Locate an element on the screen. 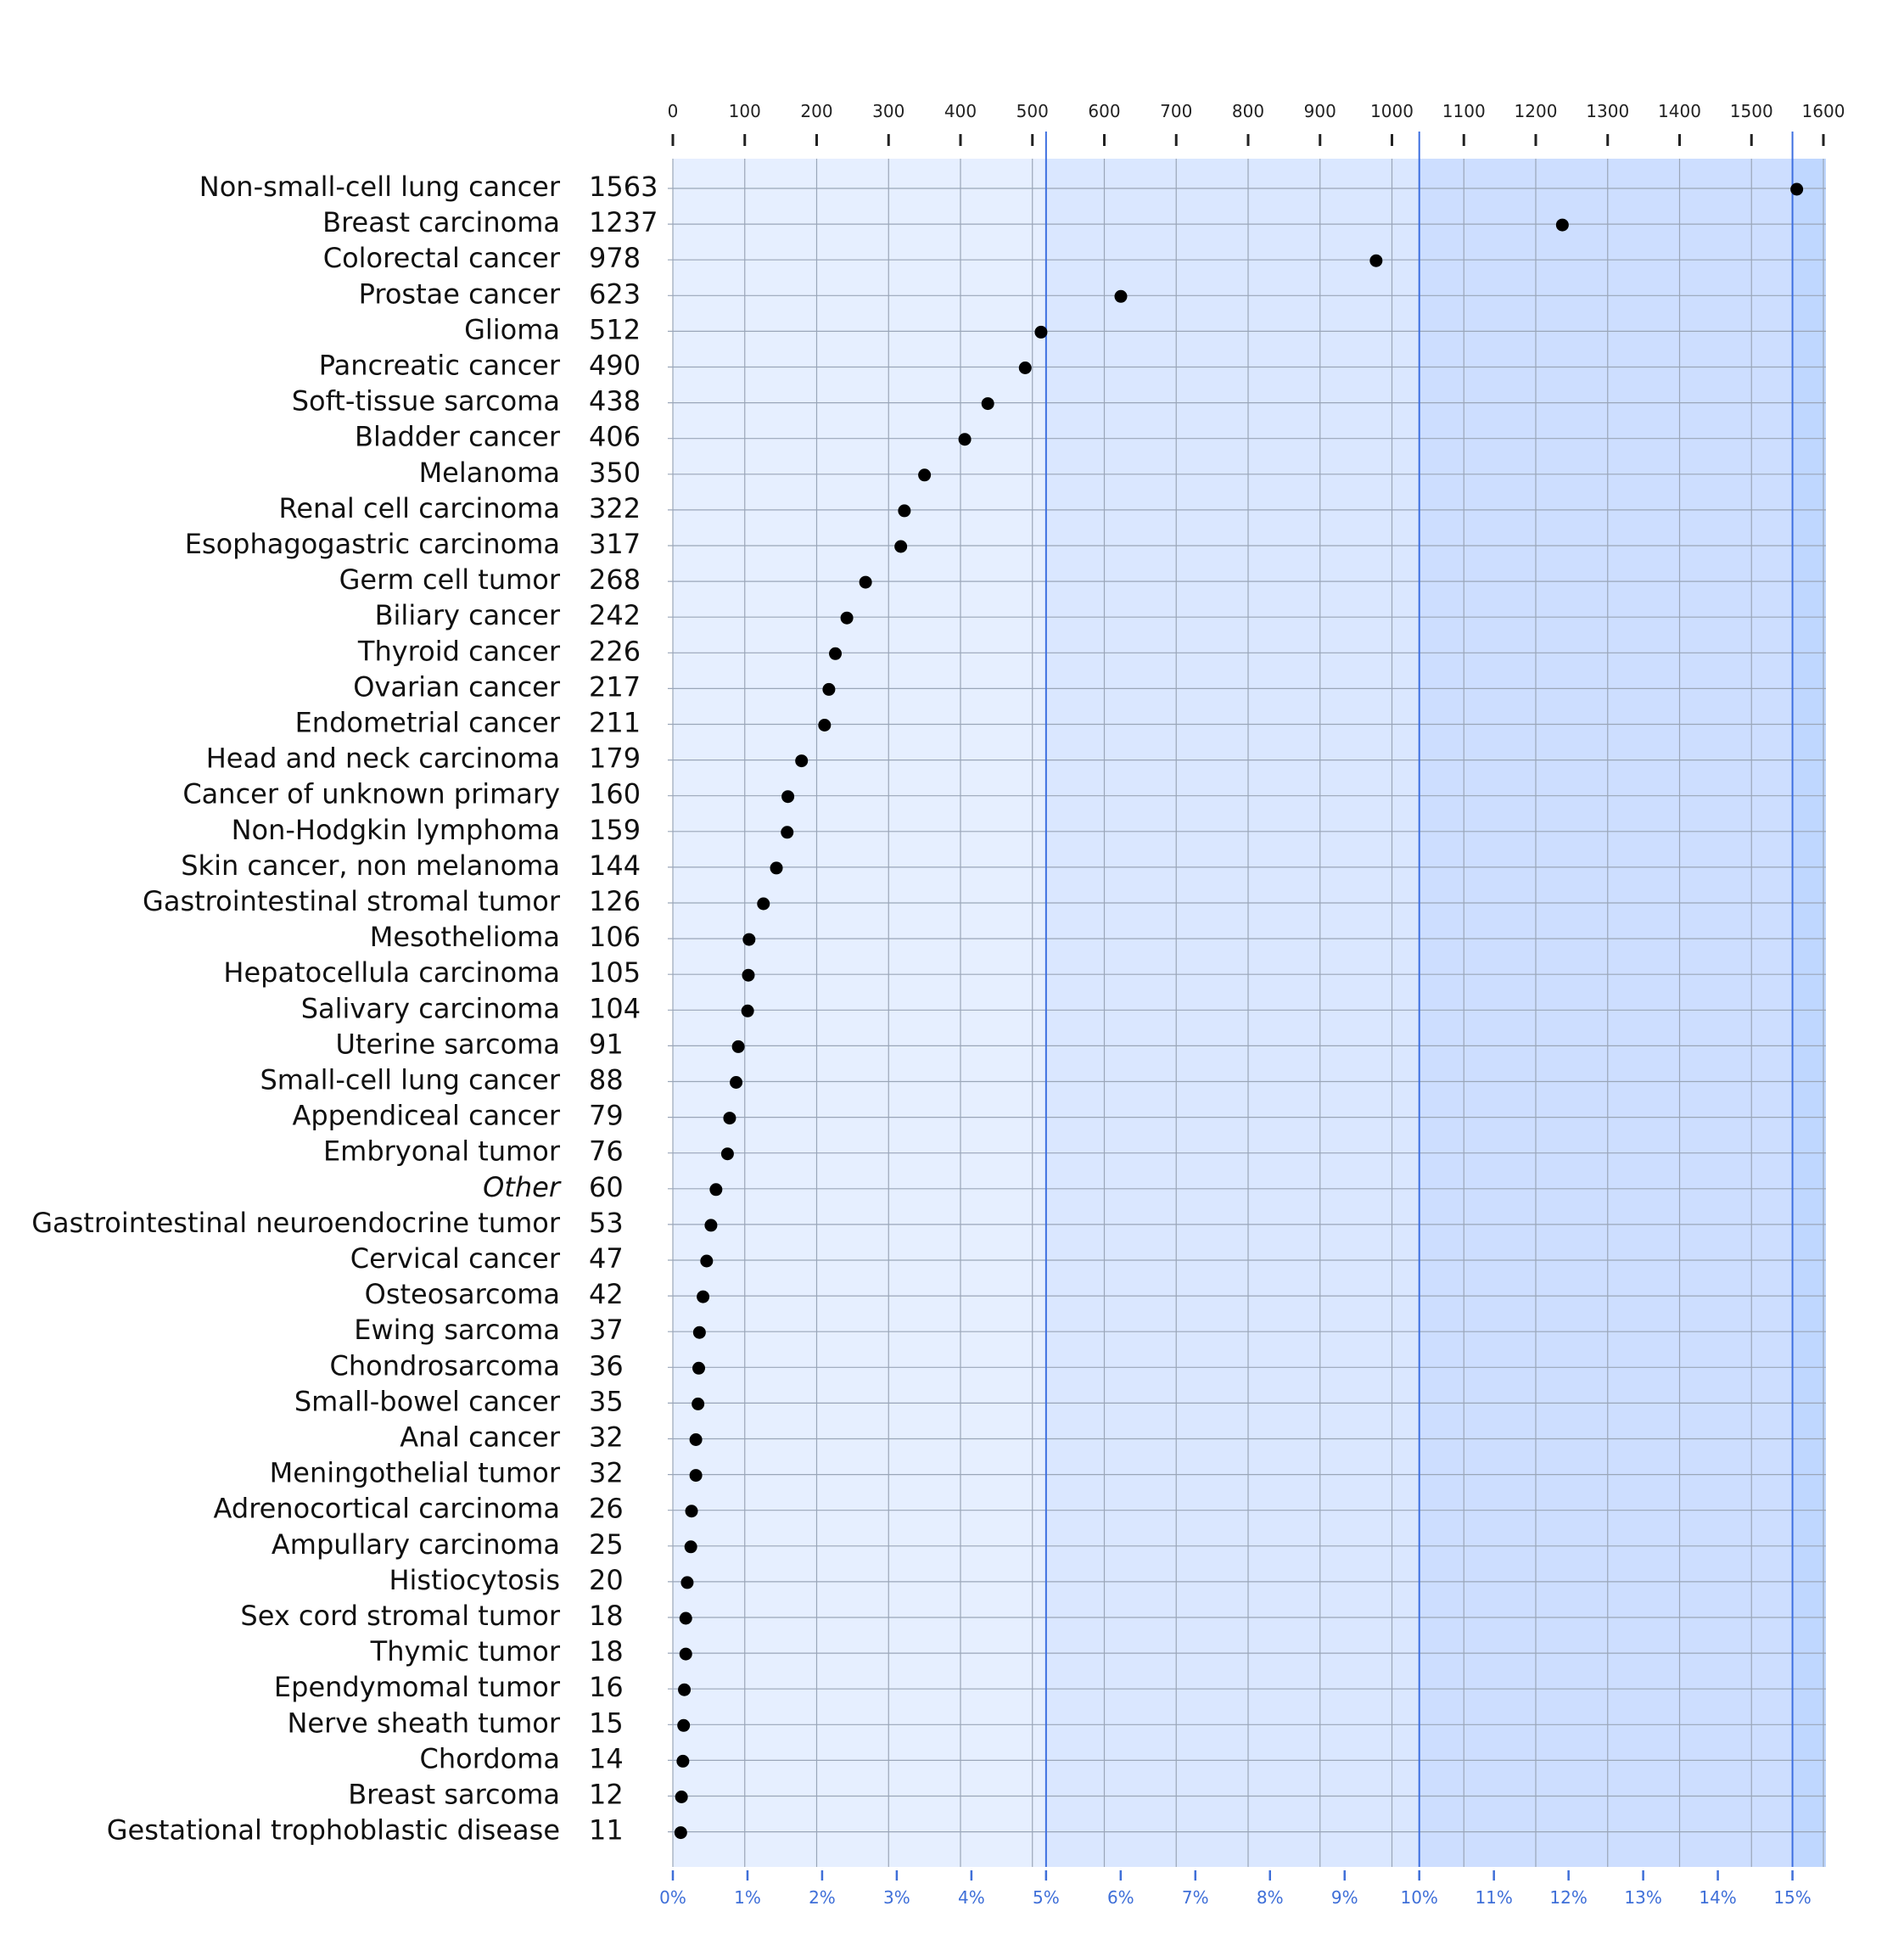  category-label: Other is located at coordinates (522, 1187).